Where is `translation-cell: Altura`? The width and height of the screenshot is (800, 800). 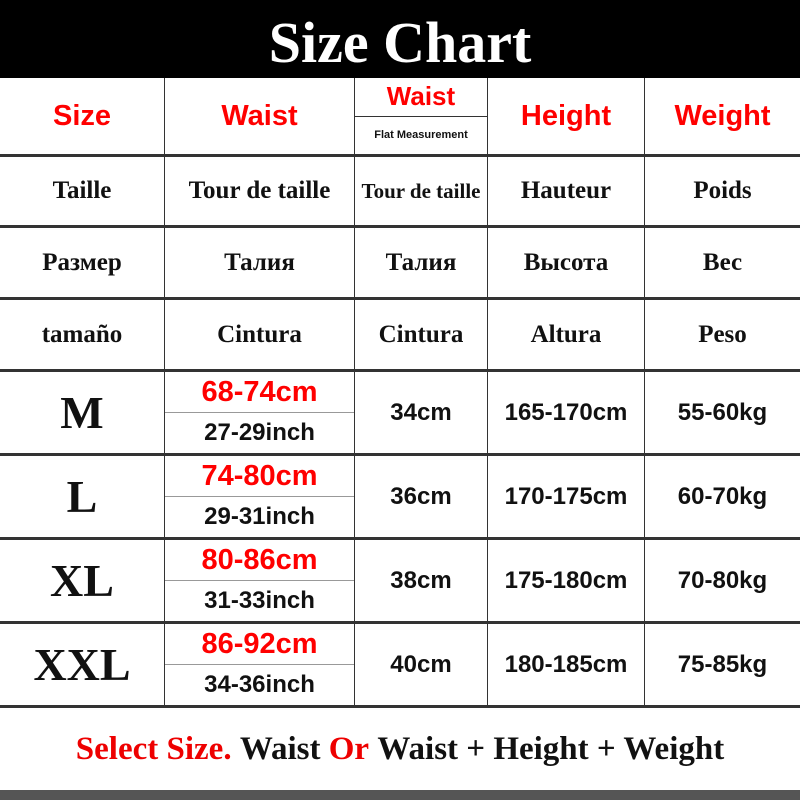
translation-cell: Altura is located at coordinates (566, 336).